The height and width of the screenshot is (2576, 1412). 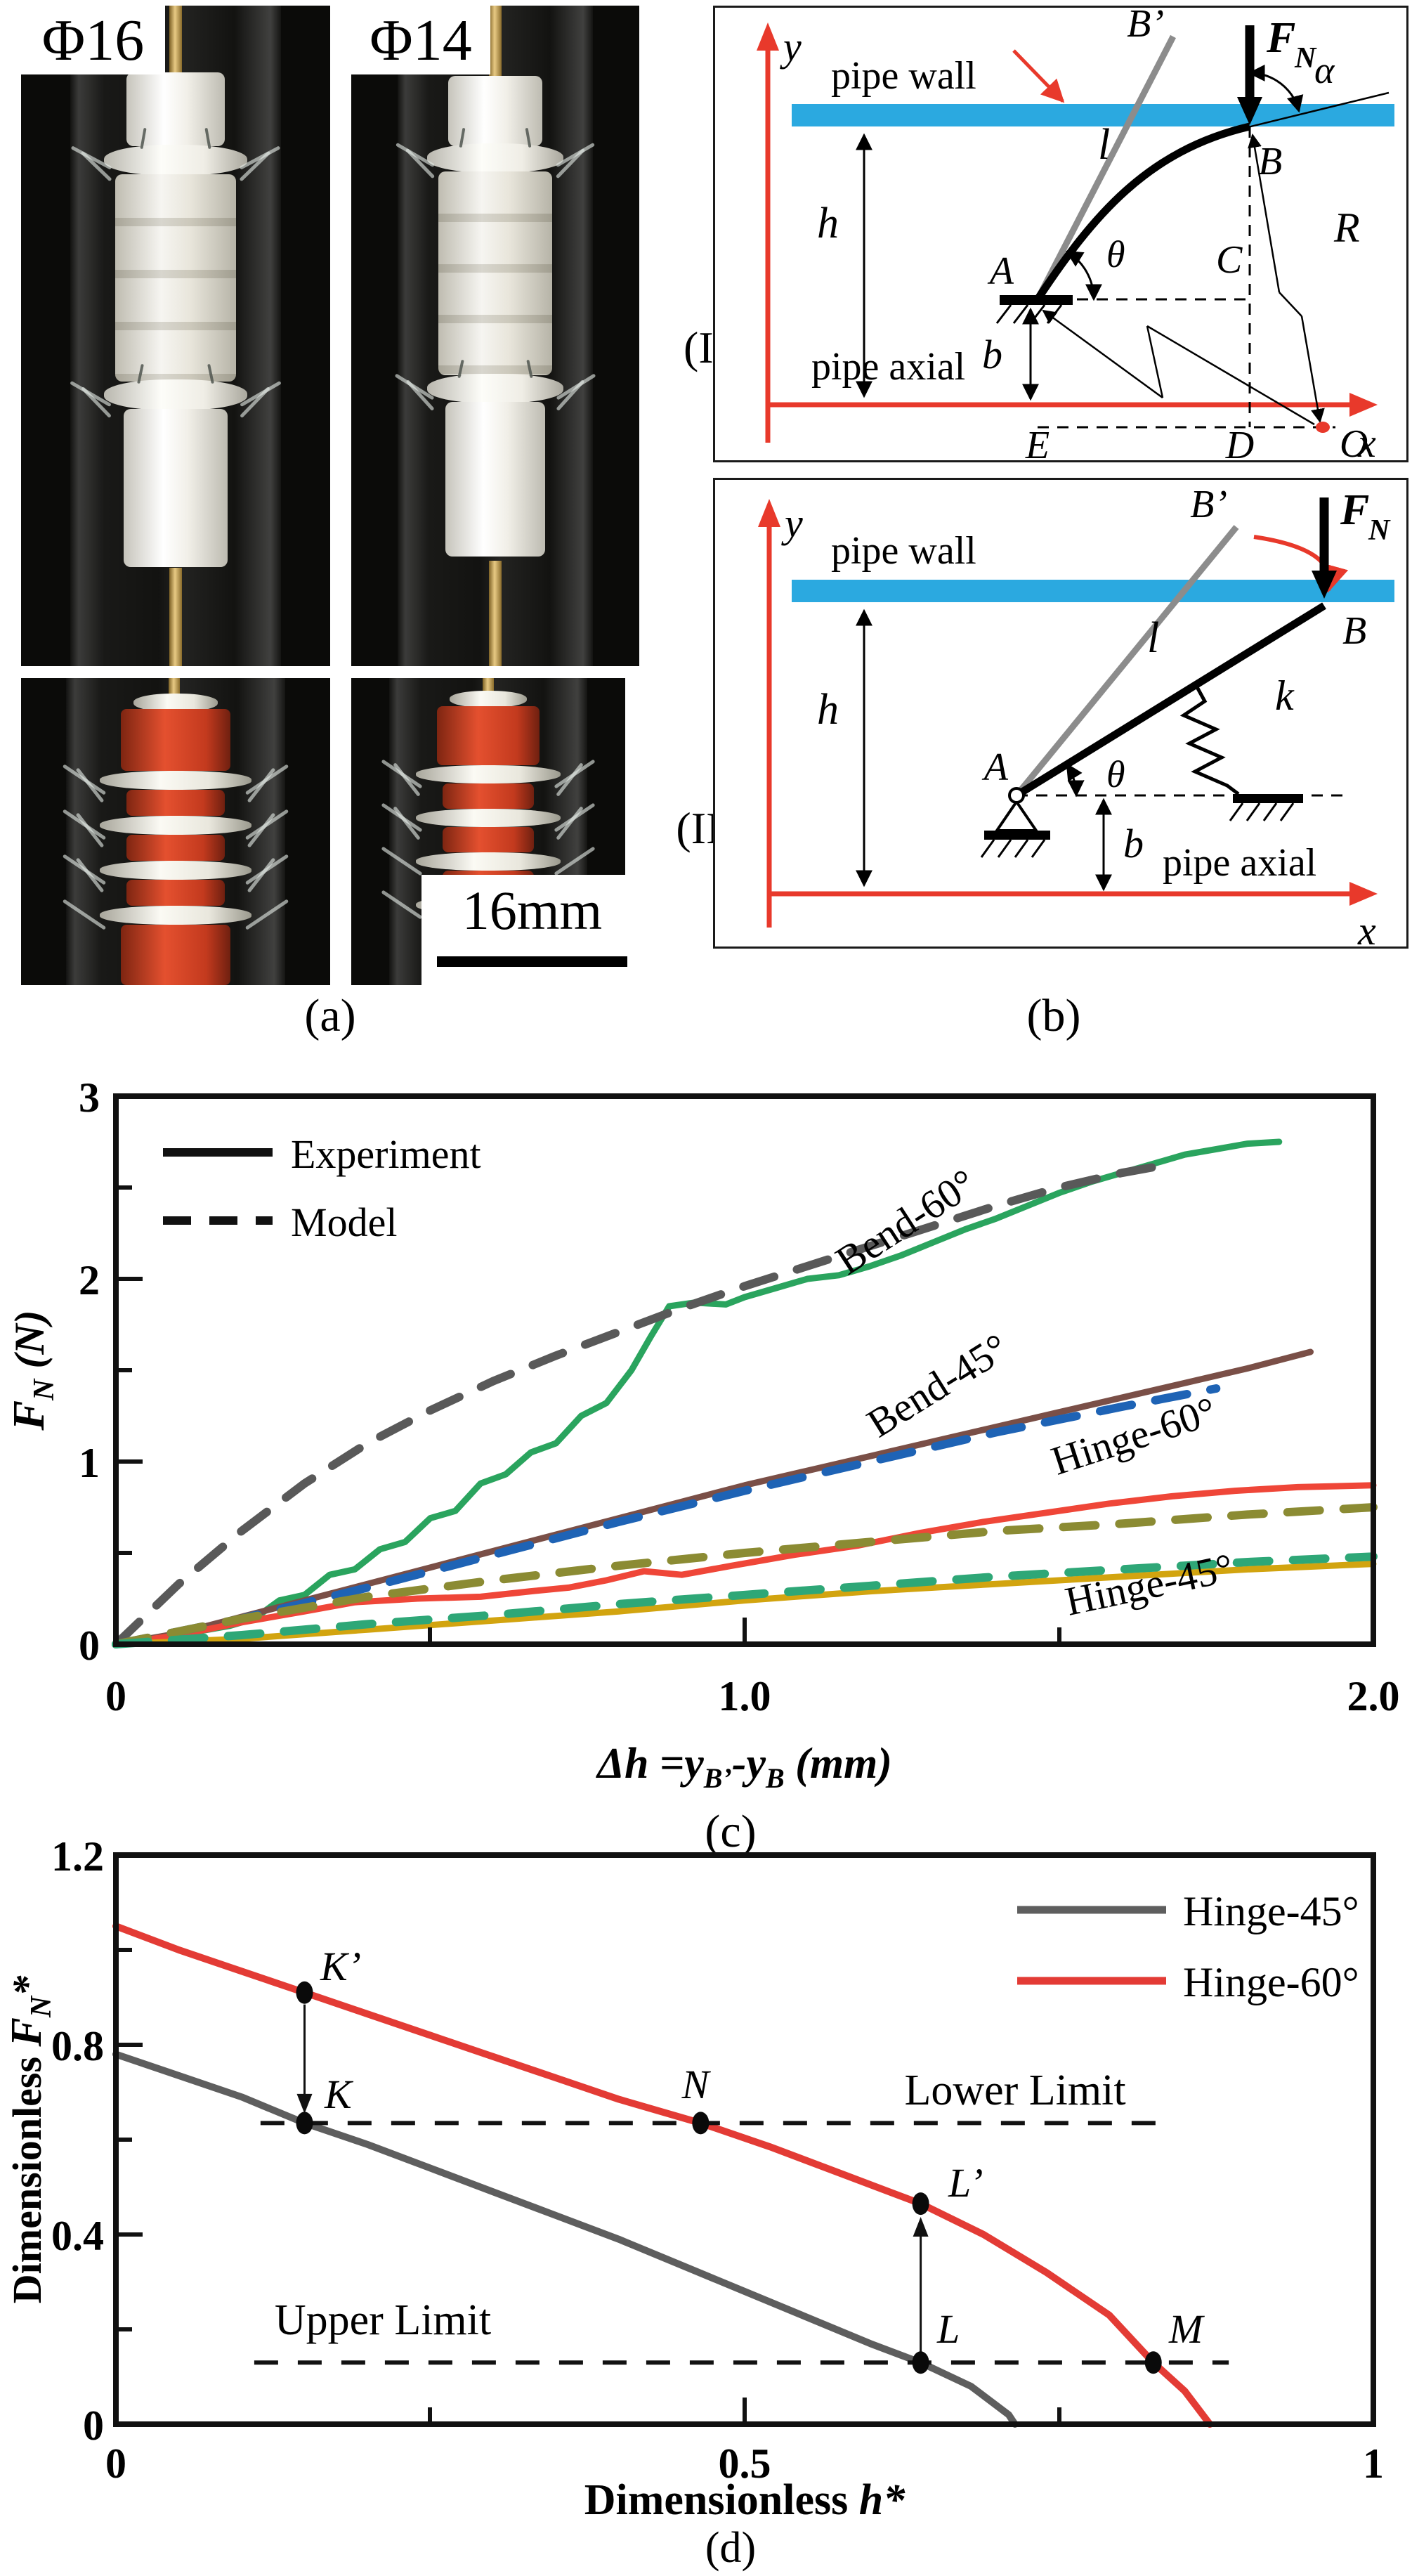 I want to click on pipe-wall-text: pipe wall, so click(x=903, y=76).